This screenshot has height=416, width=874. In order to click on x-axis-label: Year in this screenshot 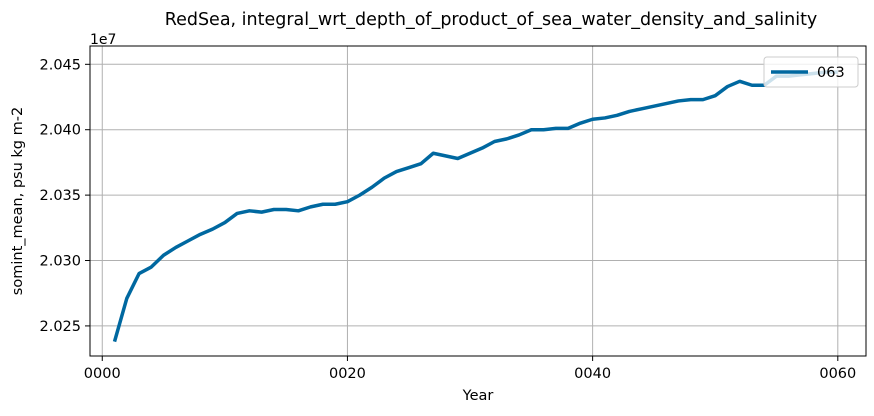, I will do `click(478, 396)`.